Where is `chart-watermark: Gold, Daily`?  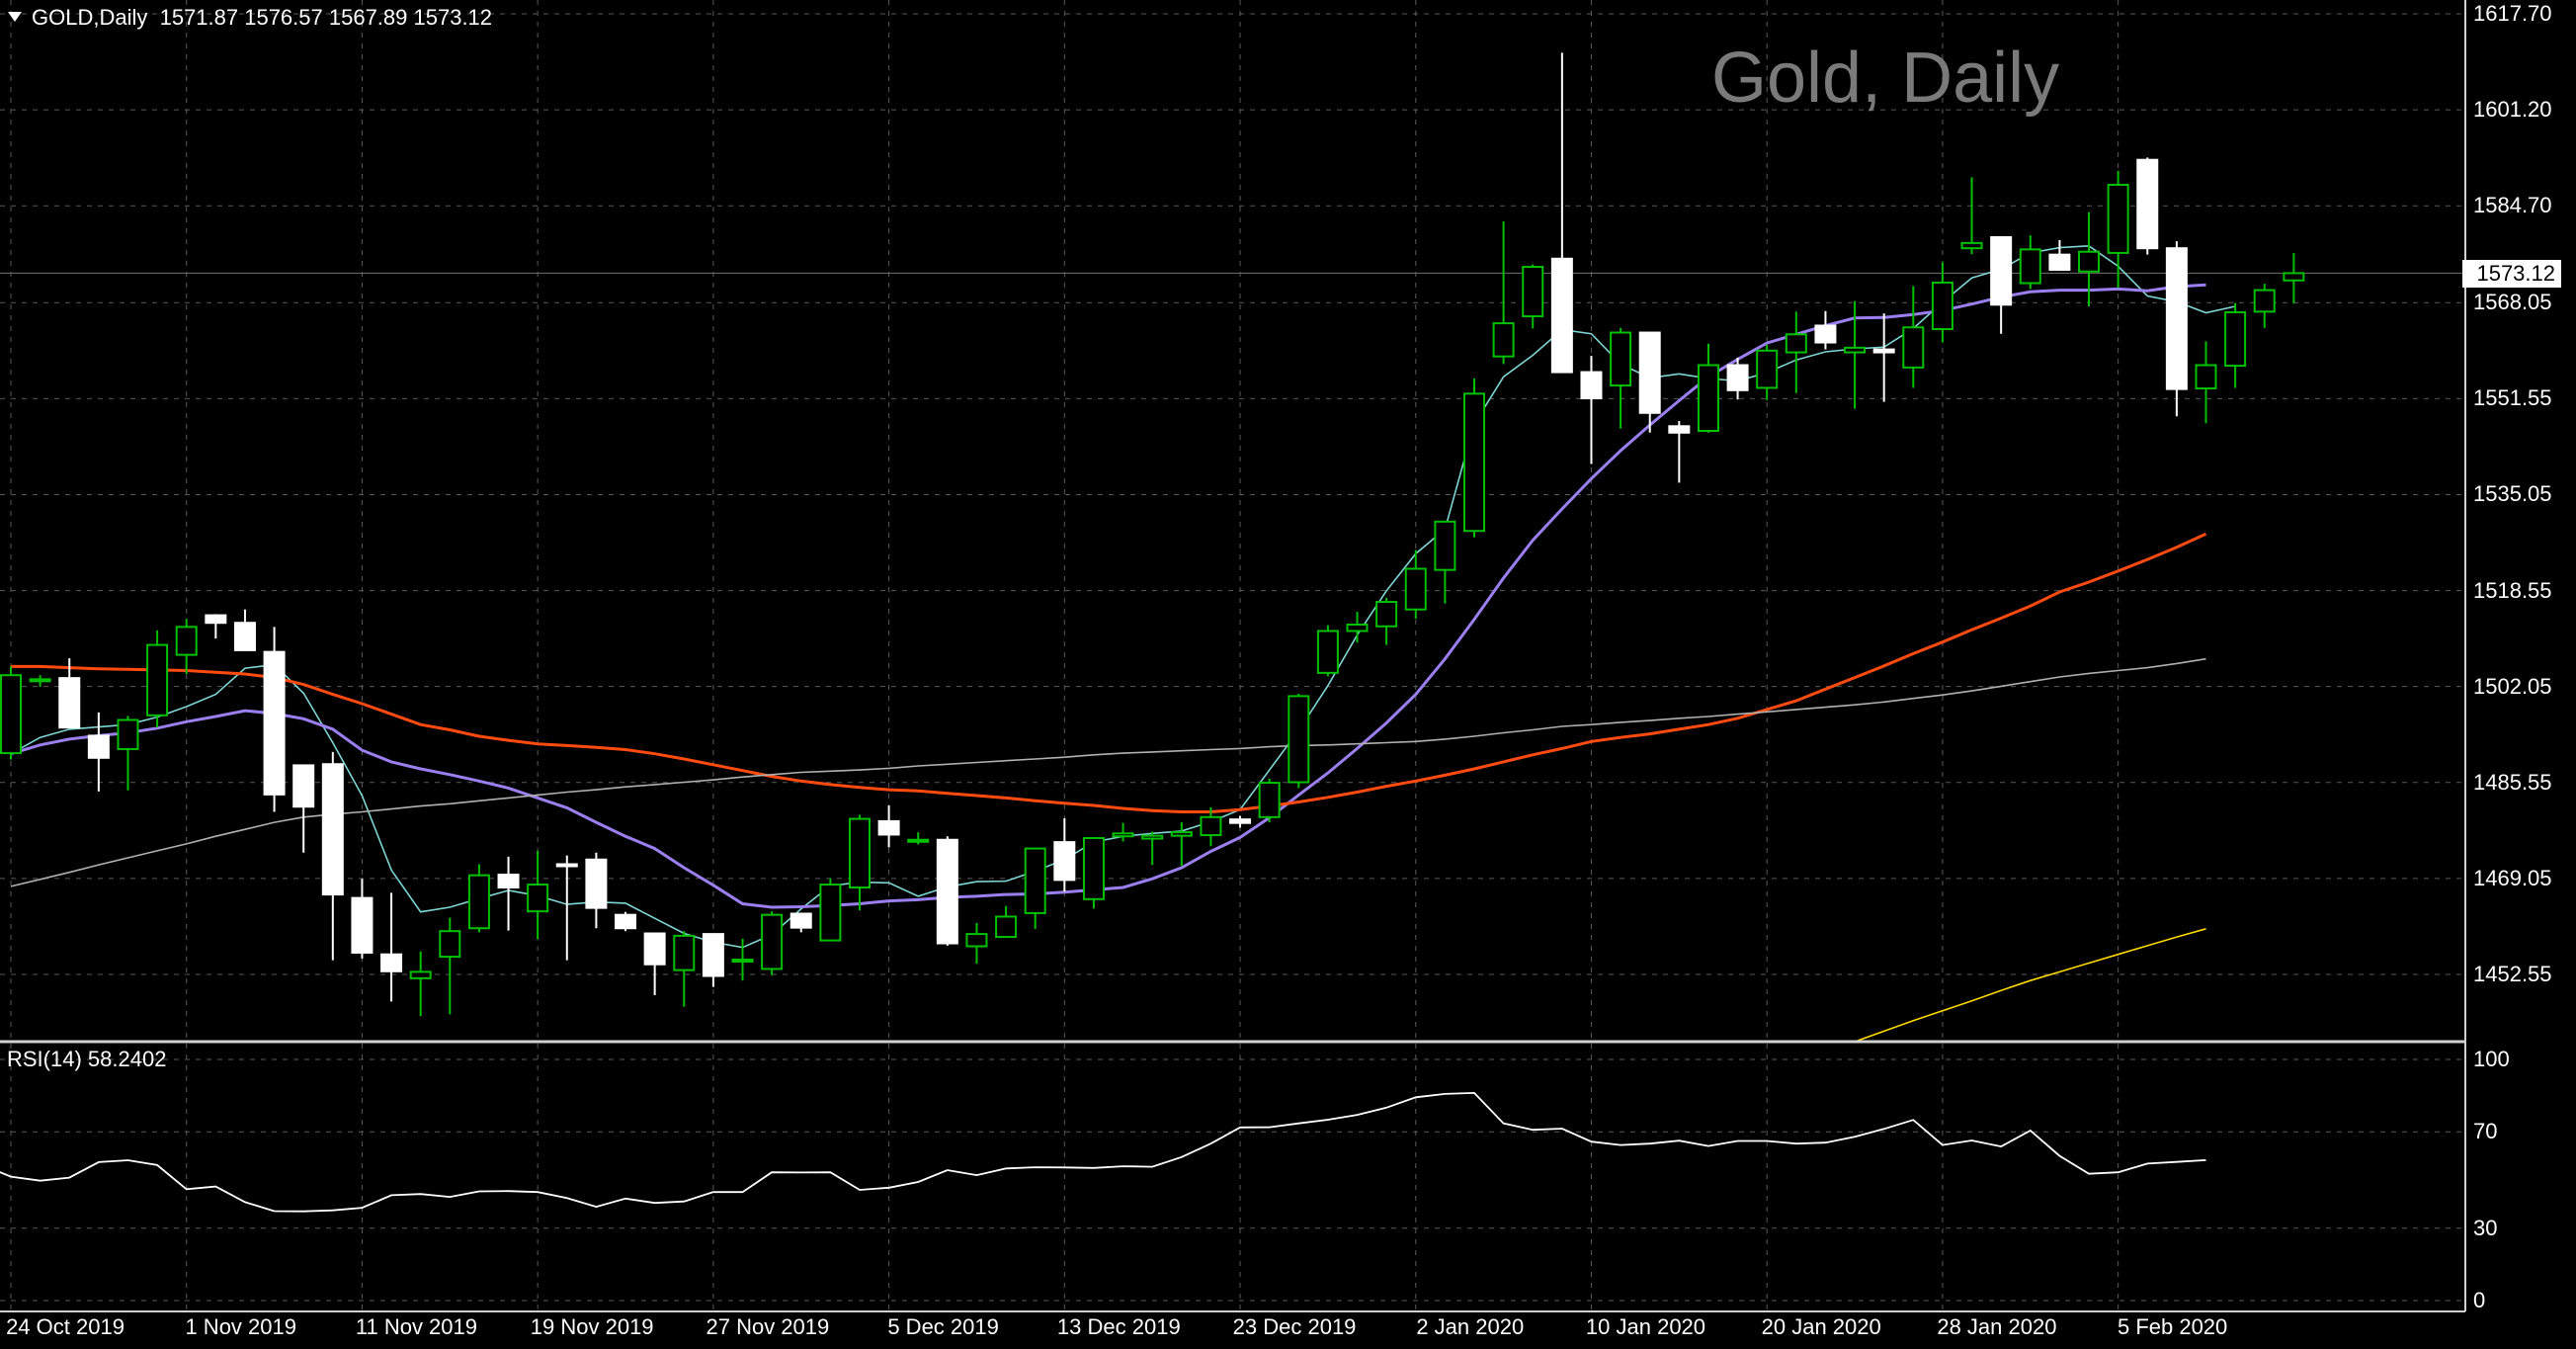
chart-watermark: Gold, Daily is located at coordinates (1885, 78).